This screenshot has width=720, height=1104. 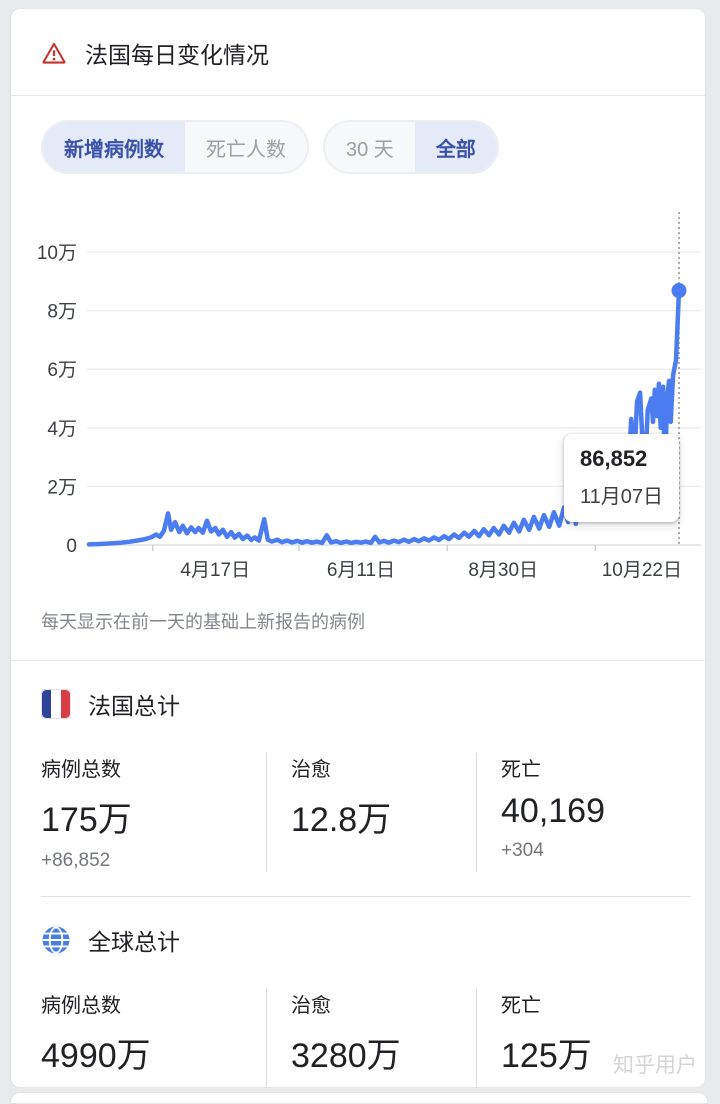 What do you see at coordinates (553, 811) in the screenshot?
I see `stat-value: 40,169` at bounding box center [553, 811].